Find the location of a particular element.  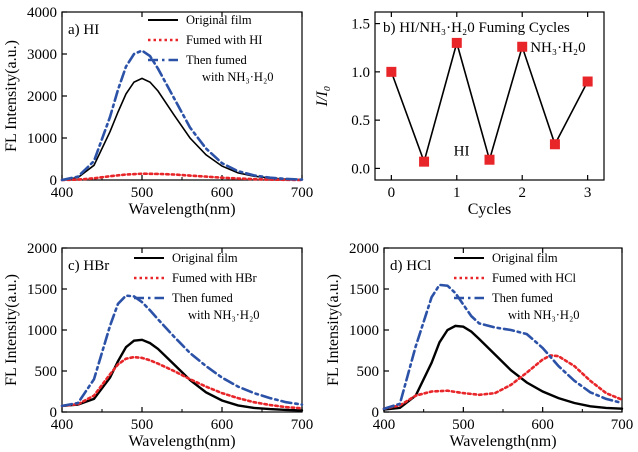

x-tick-label: 1 is located at coordinates (457, 193).